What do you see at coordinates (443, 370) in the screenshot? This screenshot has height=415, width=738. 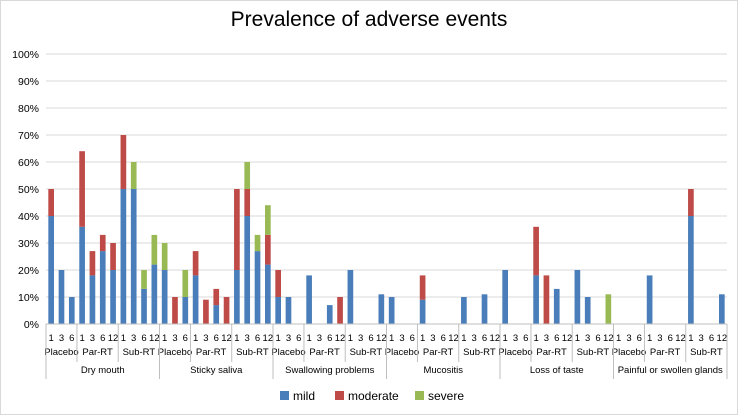 I see `group-label: Mucositis` at bounding box center [443, 370].